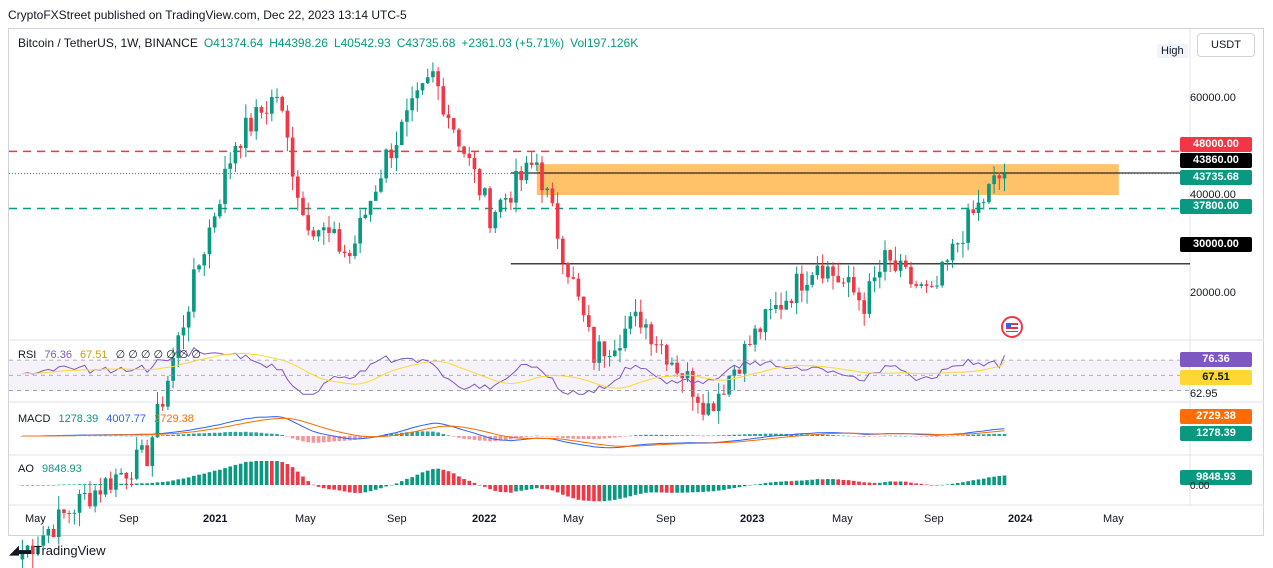  What do you see at coordinates (70, 550) in the screenshot?
I see `footer-brand-text: TradingView` at bounding box center [70, 550].